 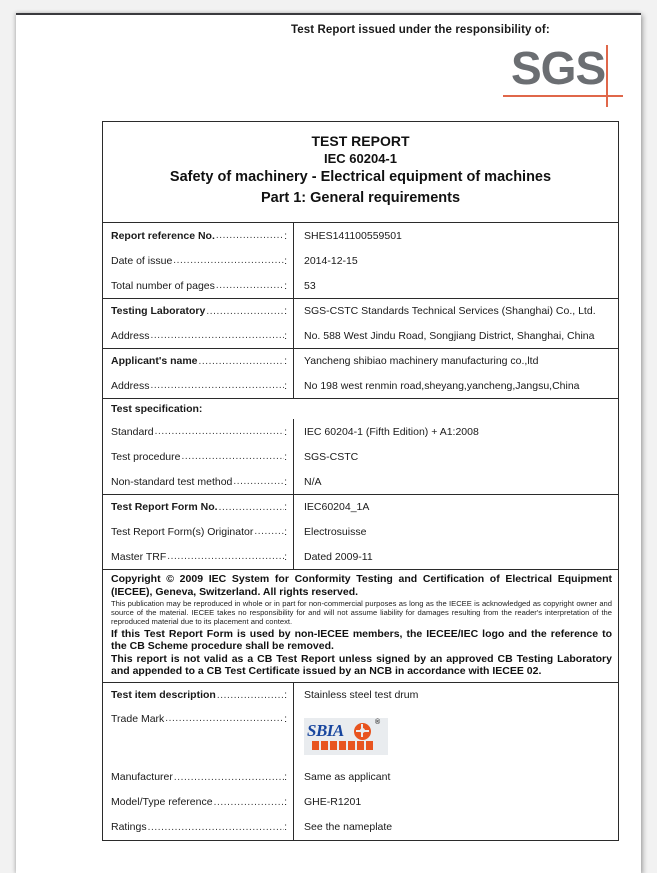 What do you see at coordinates (154, 361) in the screenshot?
I see `label-text: Applicant's name` at bounding box center [154, 361].